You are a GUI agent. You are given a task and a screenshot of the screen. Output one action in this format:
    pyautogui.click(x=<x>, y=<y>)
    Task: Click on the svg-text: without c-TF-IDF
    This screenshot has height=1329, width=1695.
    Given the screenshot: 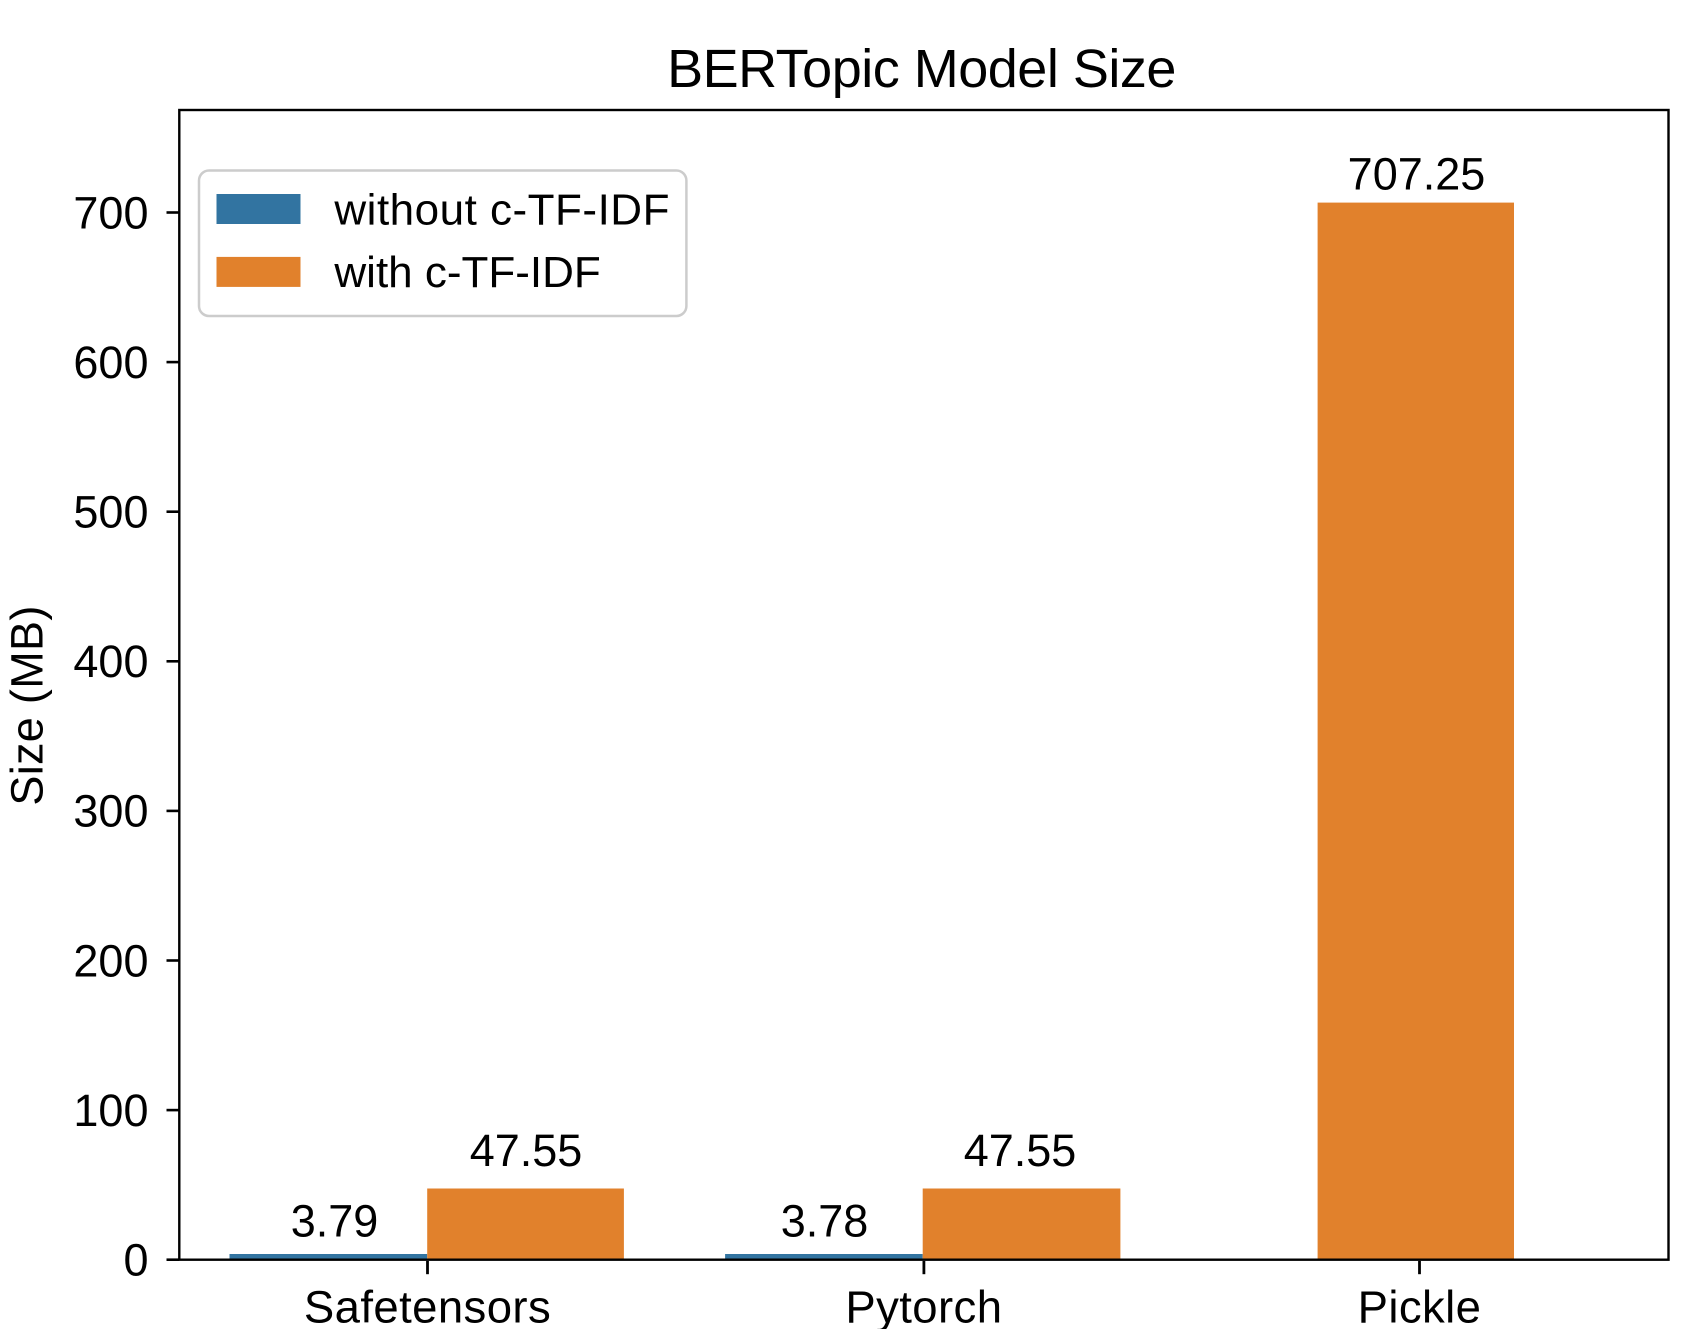 What is the action you would take?
    pyautogui.click(x=501, y=209)
    